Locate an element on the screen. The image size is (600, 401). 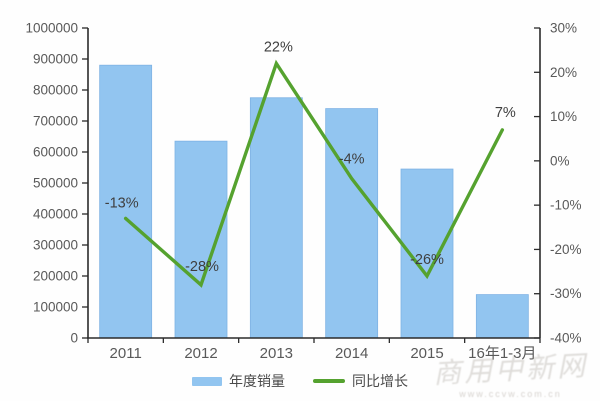
category-label-2013: 2013 is located at coordinates (276, 353).